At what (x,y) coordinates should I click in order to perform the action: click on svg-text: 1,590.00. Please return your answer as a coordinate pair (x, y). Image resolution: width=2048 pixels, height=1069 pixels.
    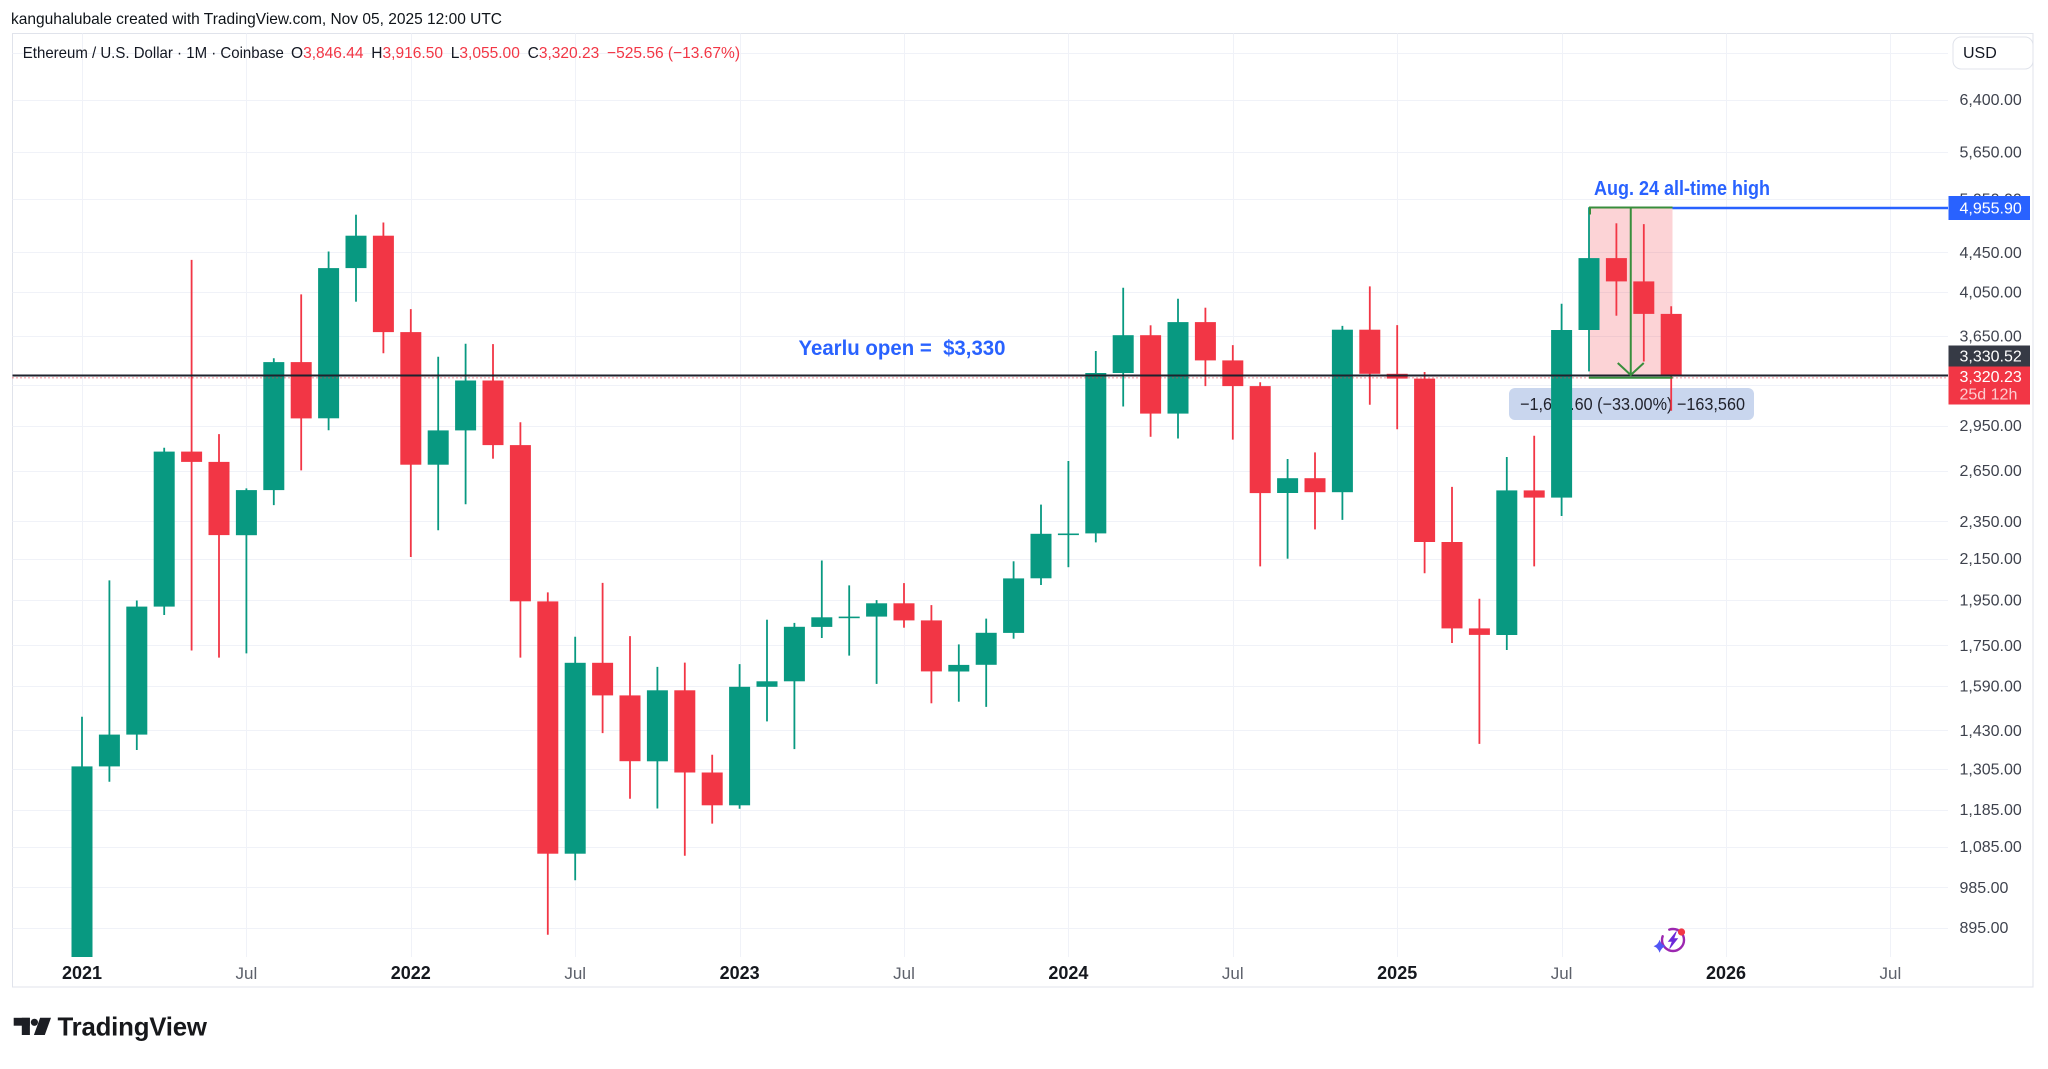
    Looking at the image, I should click on (1991, 686).